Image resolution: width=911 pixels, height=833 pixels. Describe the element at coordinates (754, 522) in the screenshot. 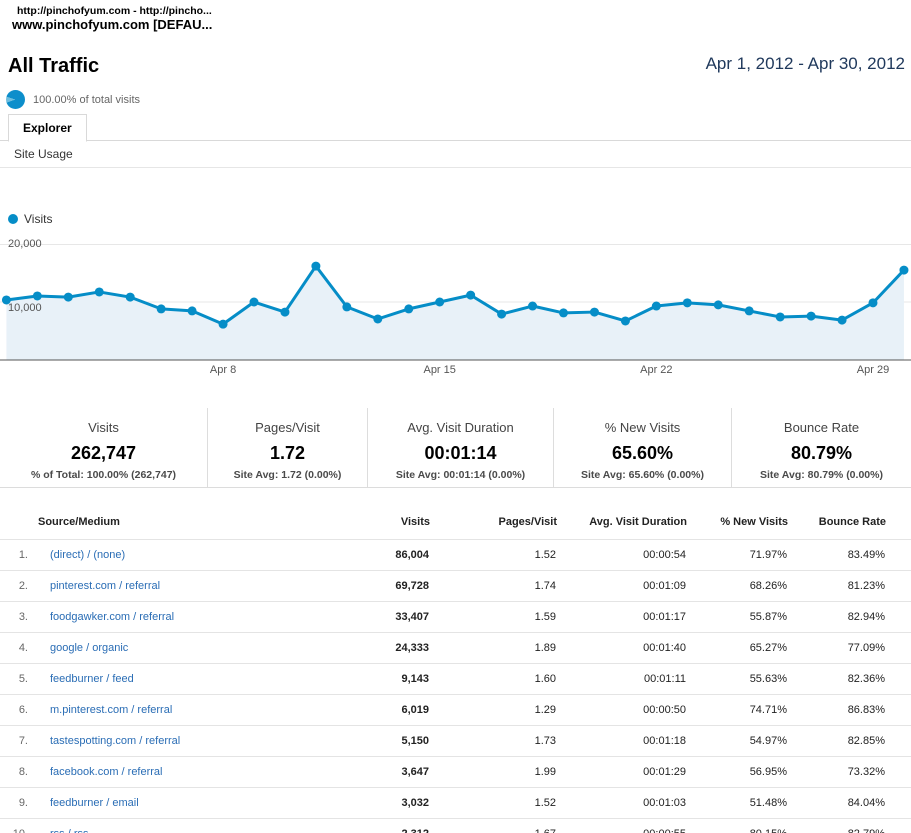

I see `header-new-visits: % New Visits` at that location.